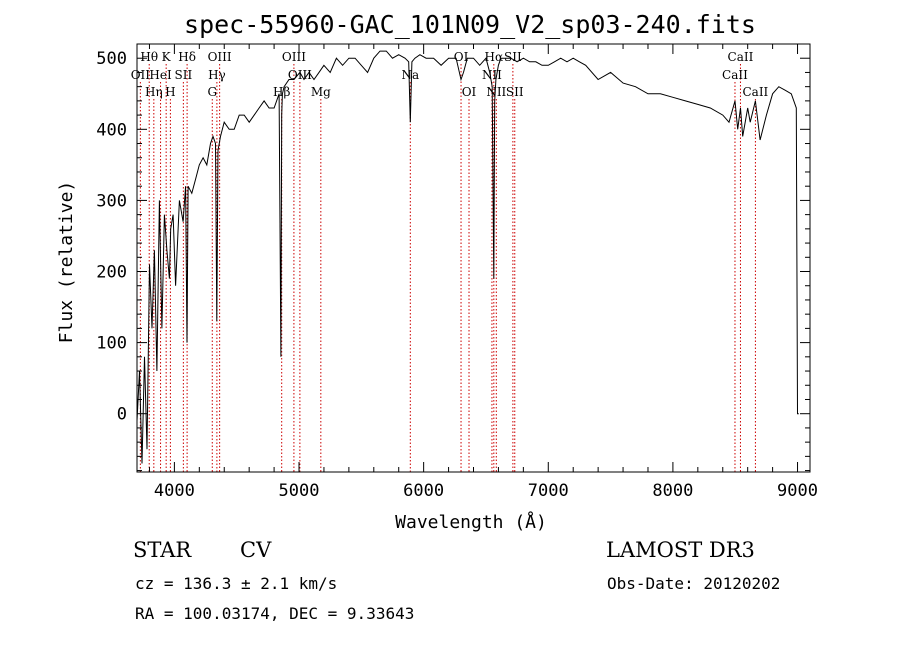 The height and width of the screenshot is (649, 900). Describe the element at coordinates (299, 491) in the screenshot. I see `x-tick-label: 5000` at that location.